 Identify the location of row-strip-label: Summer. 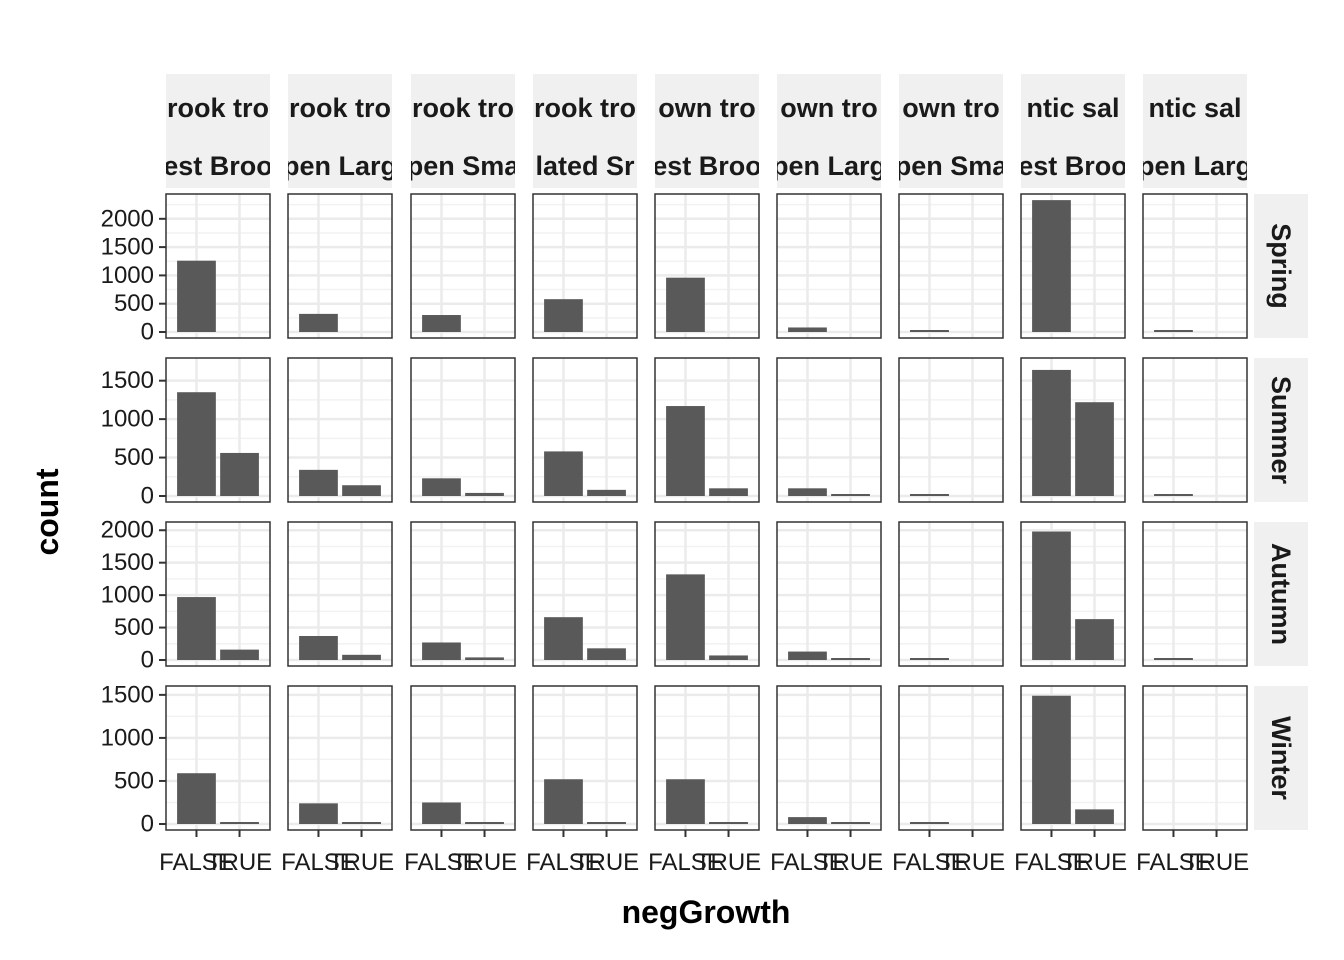
(1281, 430).